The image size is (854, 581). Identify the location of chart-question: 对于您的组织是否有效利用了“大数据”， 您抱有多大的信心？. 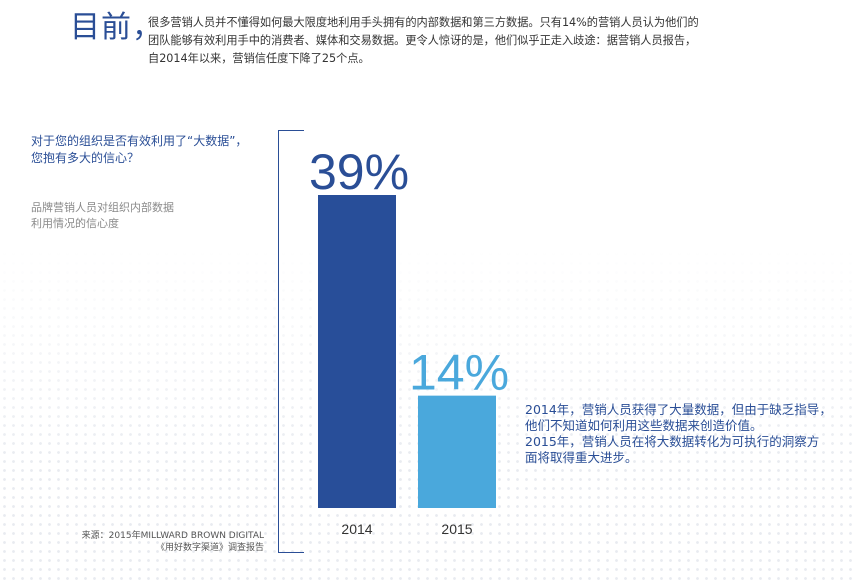
(139, 149).